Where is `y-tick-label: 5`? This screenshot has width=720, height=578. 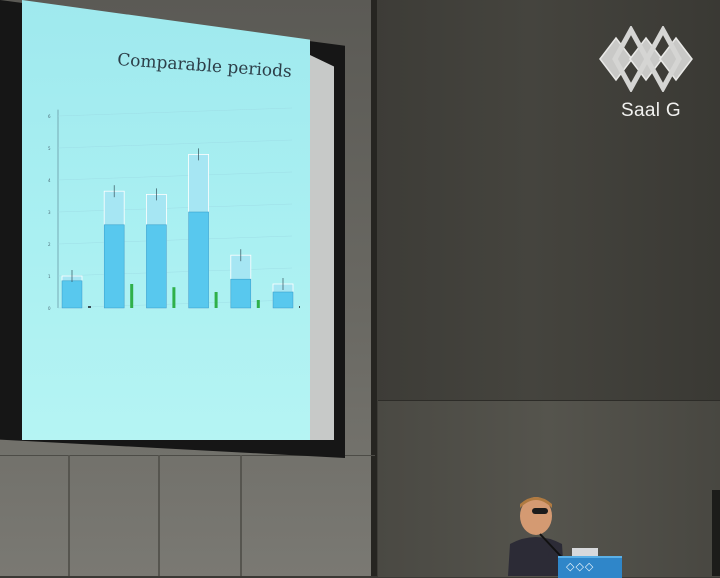
y-tick-label: 5 is located at coordinates (49, 148).